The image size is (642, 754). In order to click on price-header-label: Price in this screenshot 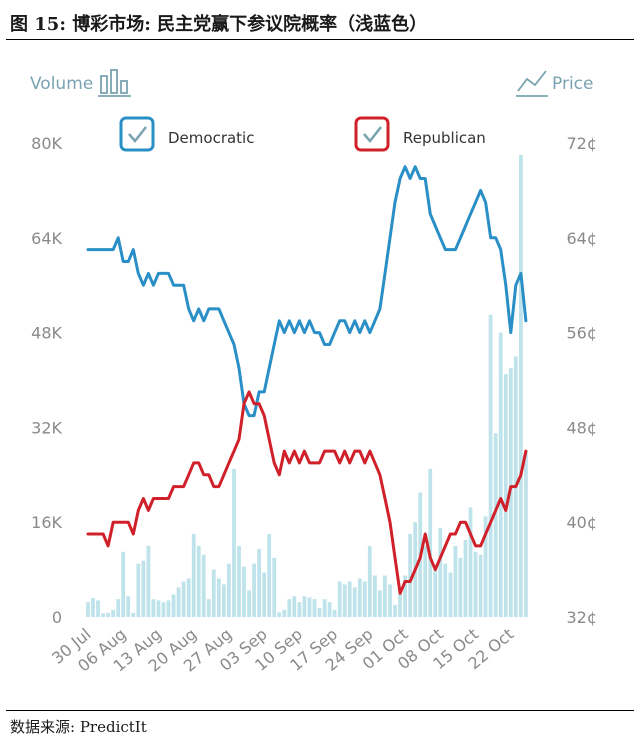, I will do `click(572, 84)`.